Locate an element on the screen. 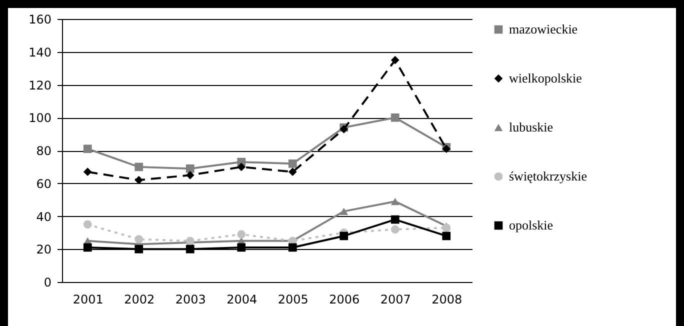 The width and height of the screenshot is (684, 326). x-tick-label: 2006 is located at coordinates (344, 299).